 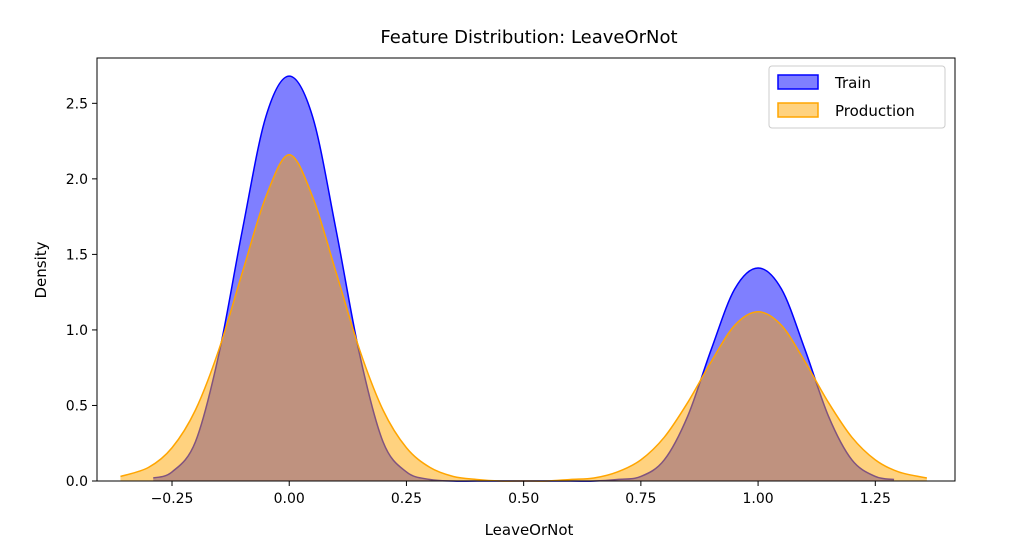 I want to click on y-tick-label: 2.0, so click(x=77, y=180).